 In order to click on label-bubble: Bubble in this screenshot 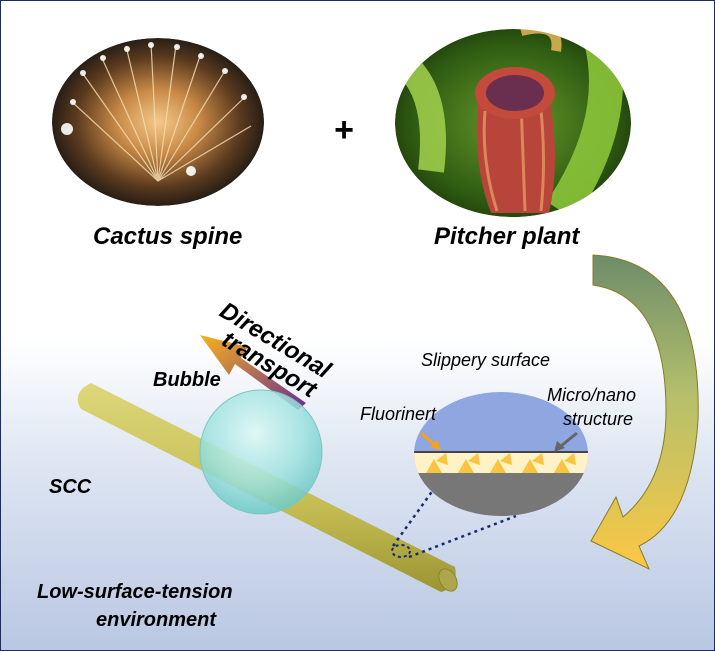, I will do `click(187, 380)`.